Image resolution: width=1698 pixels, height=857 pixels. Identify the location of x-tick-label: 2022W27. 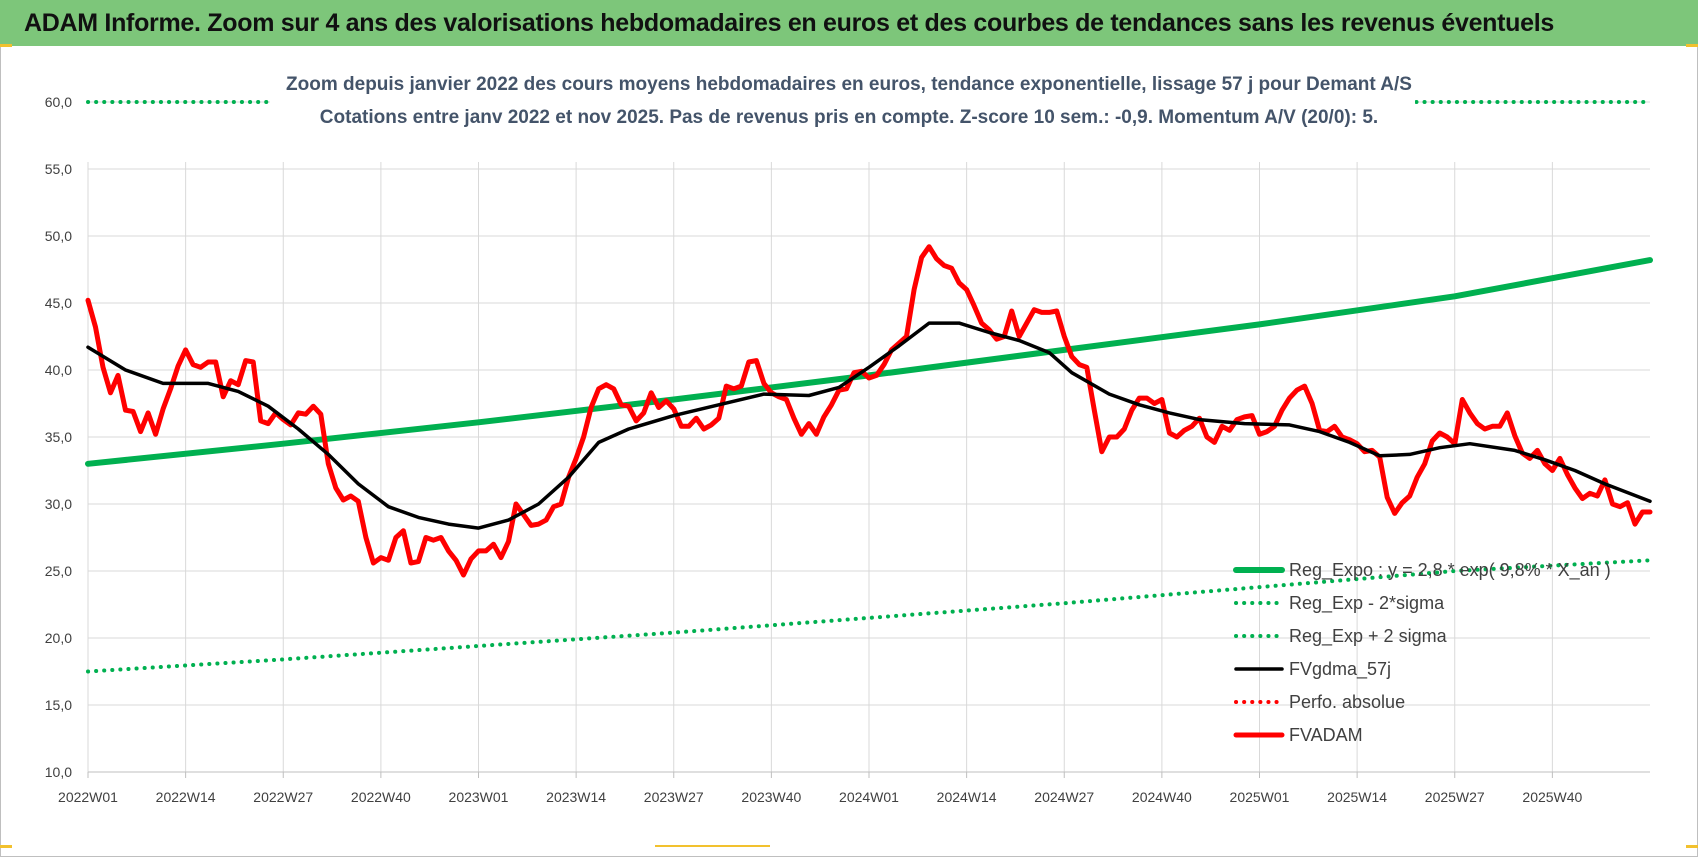
(283, 797).